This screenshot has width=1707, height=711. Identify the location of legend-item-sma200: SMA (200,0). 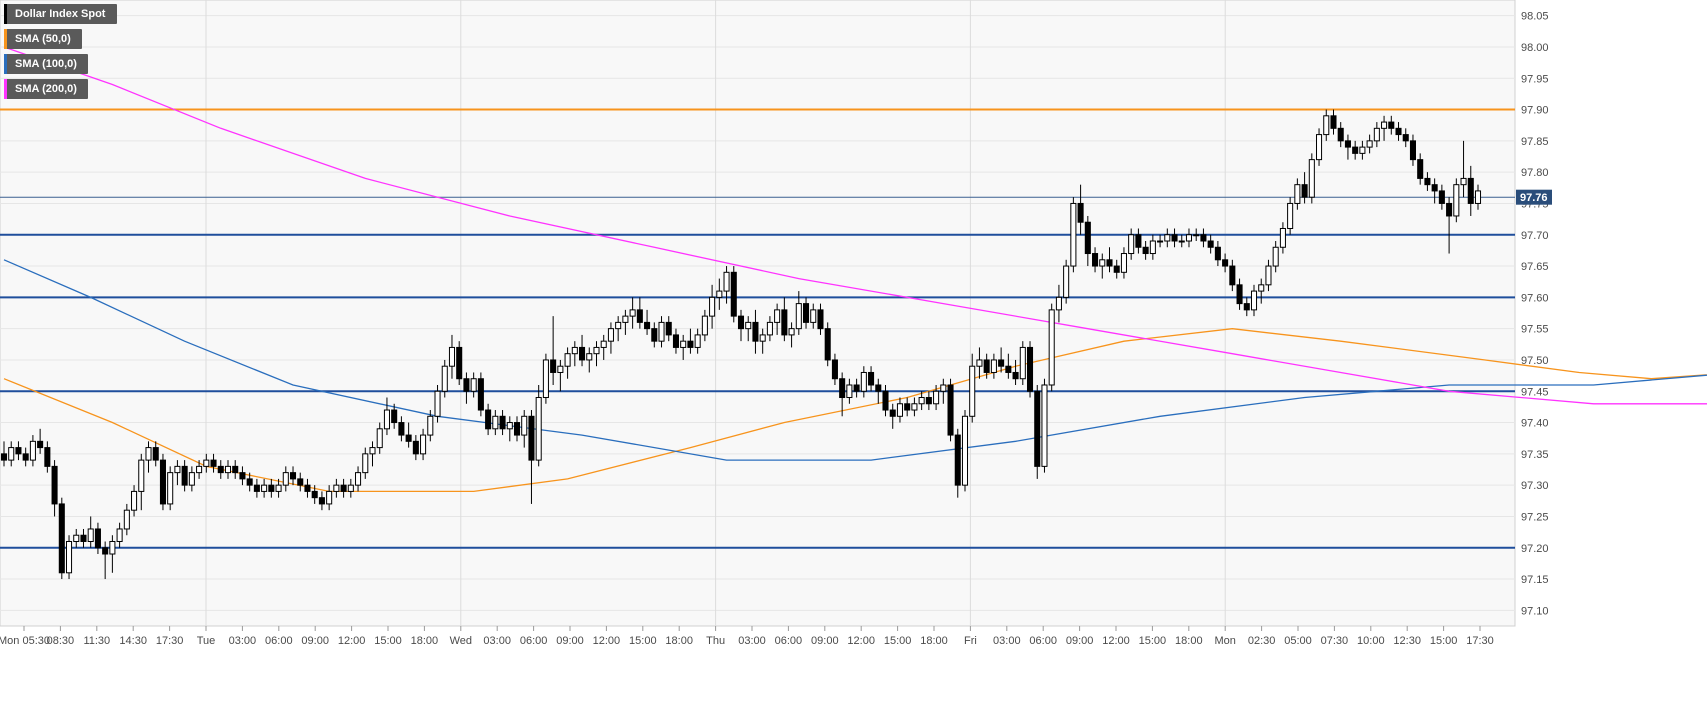
(46, 89).